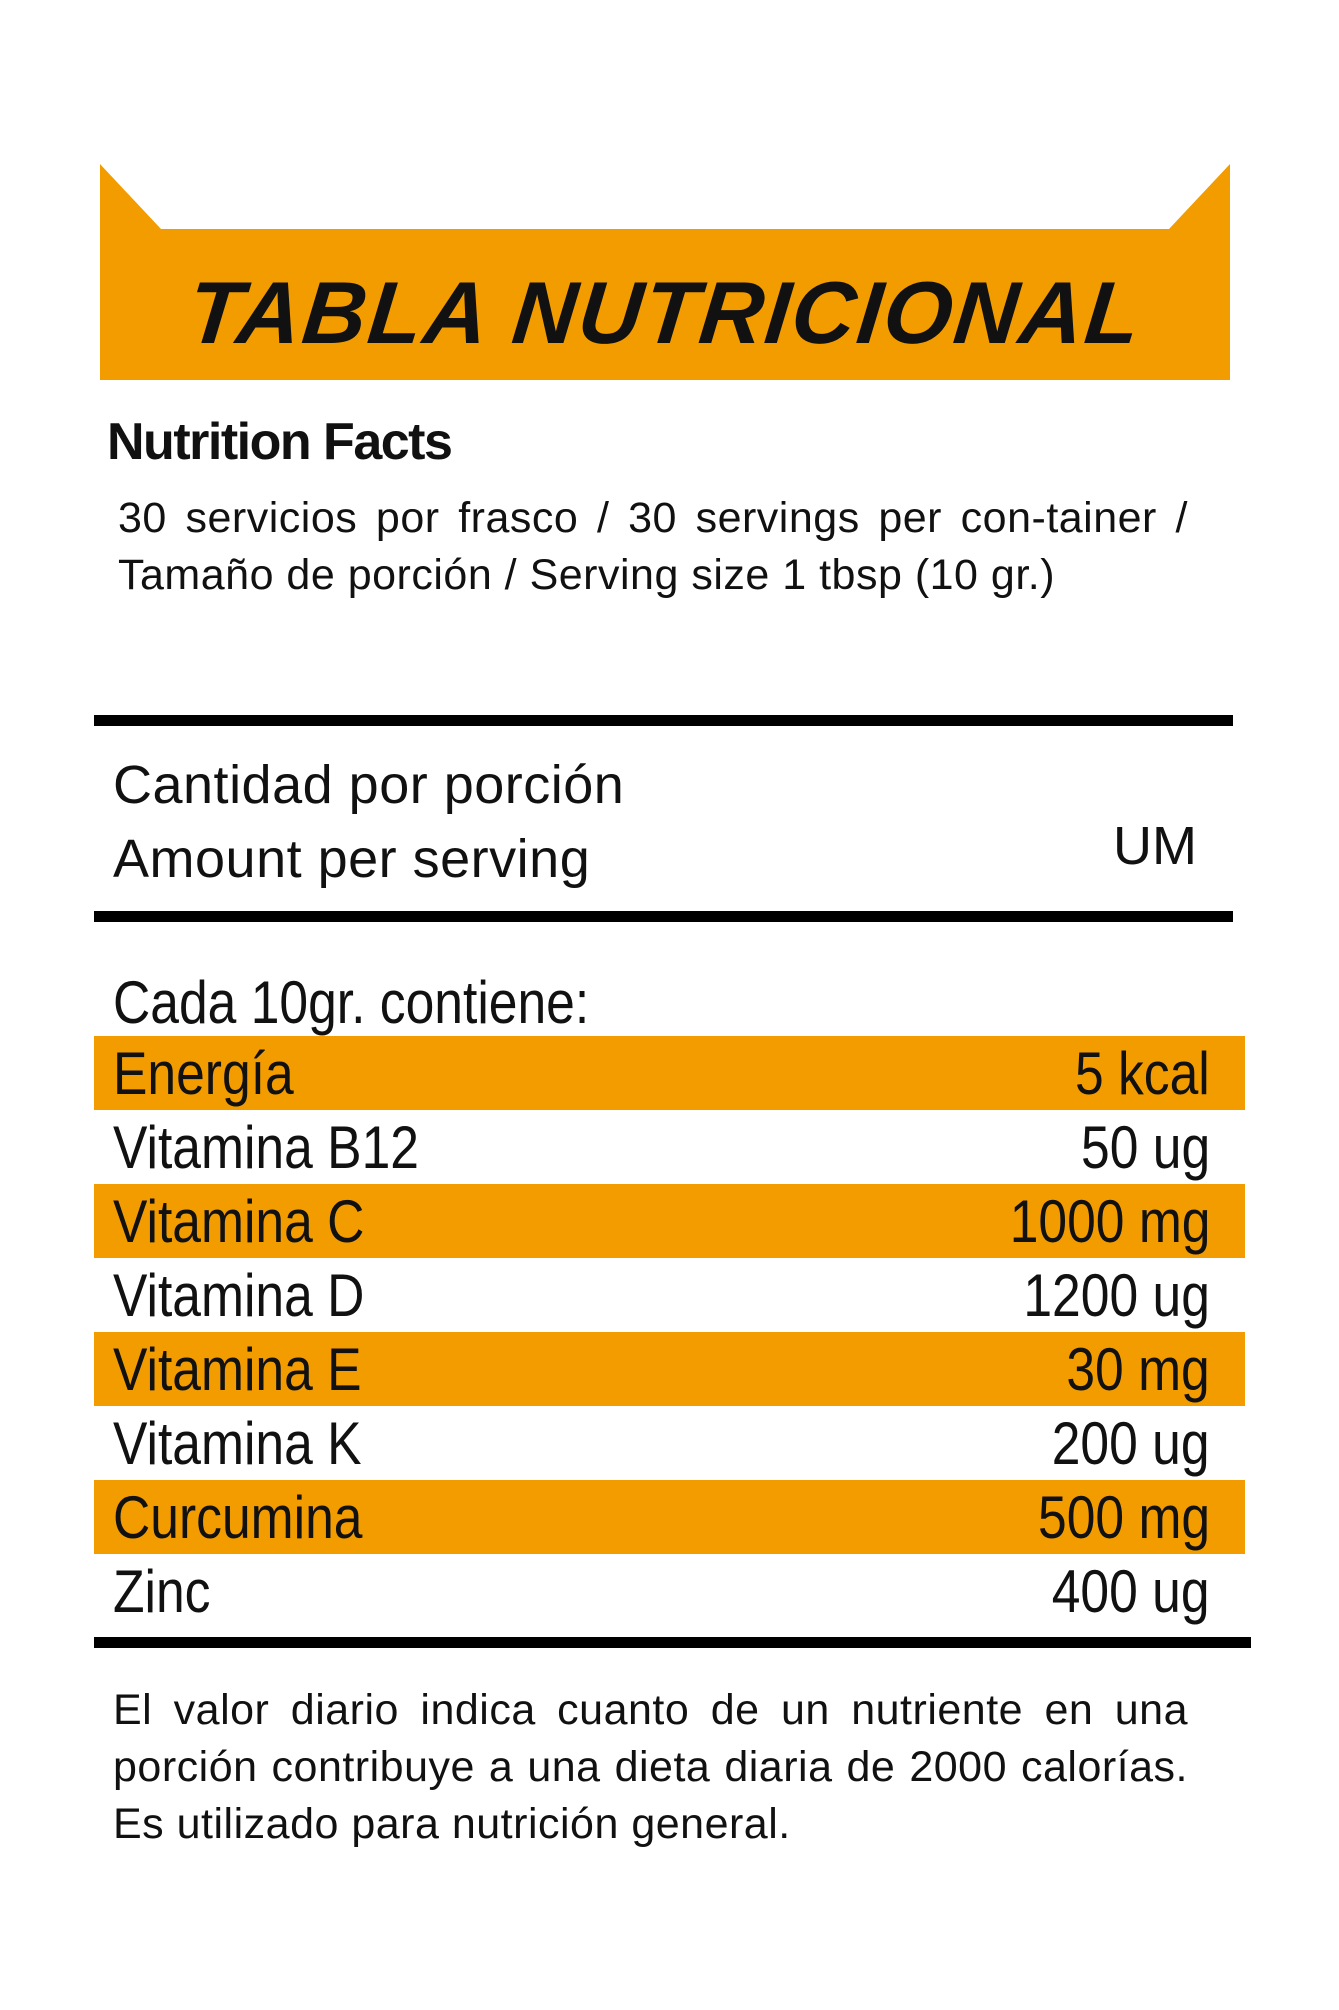  Describe the element at coordinates (669, 1443) in the screenshot. I see `table-row: Vitamina K 200 ug` at that location.